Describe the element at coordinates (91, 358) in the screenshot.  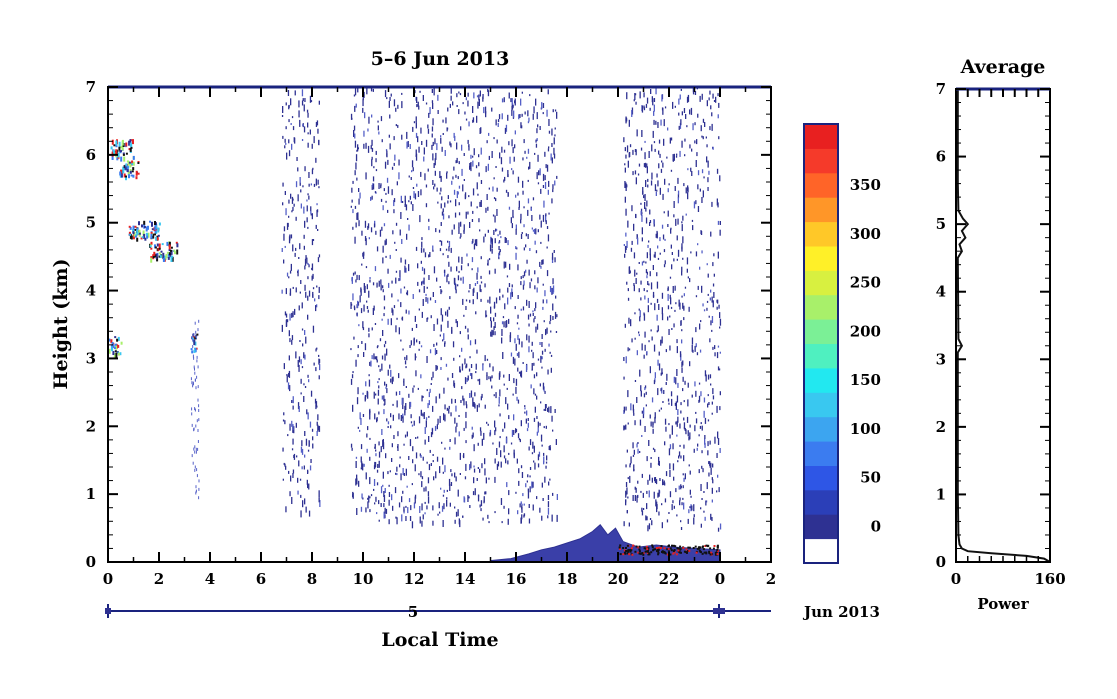
I see `y-tick-label: 3` at that location.